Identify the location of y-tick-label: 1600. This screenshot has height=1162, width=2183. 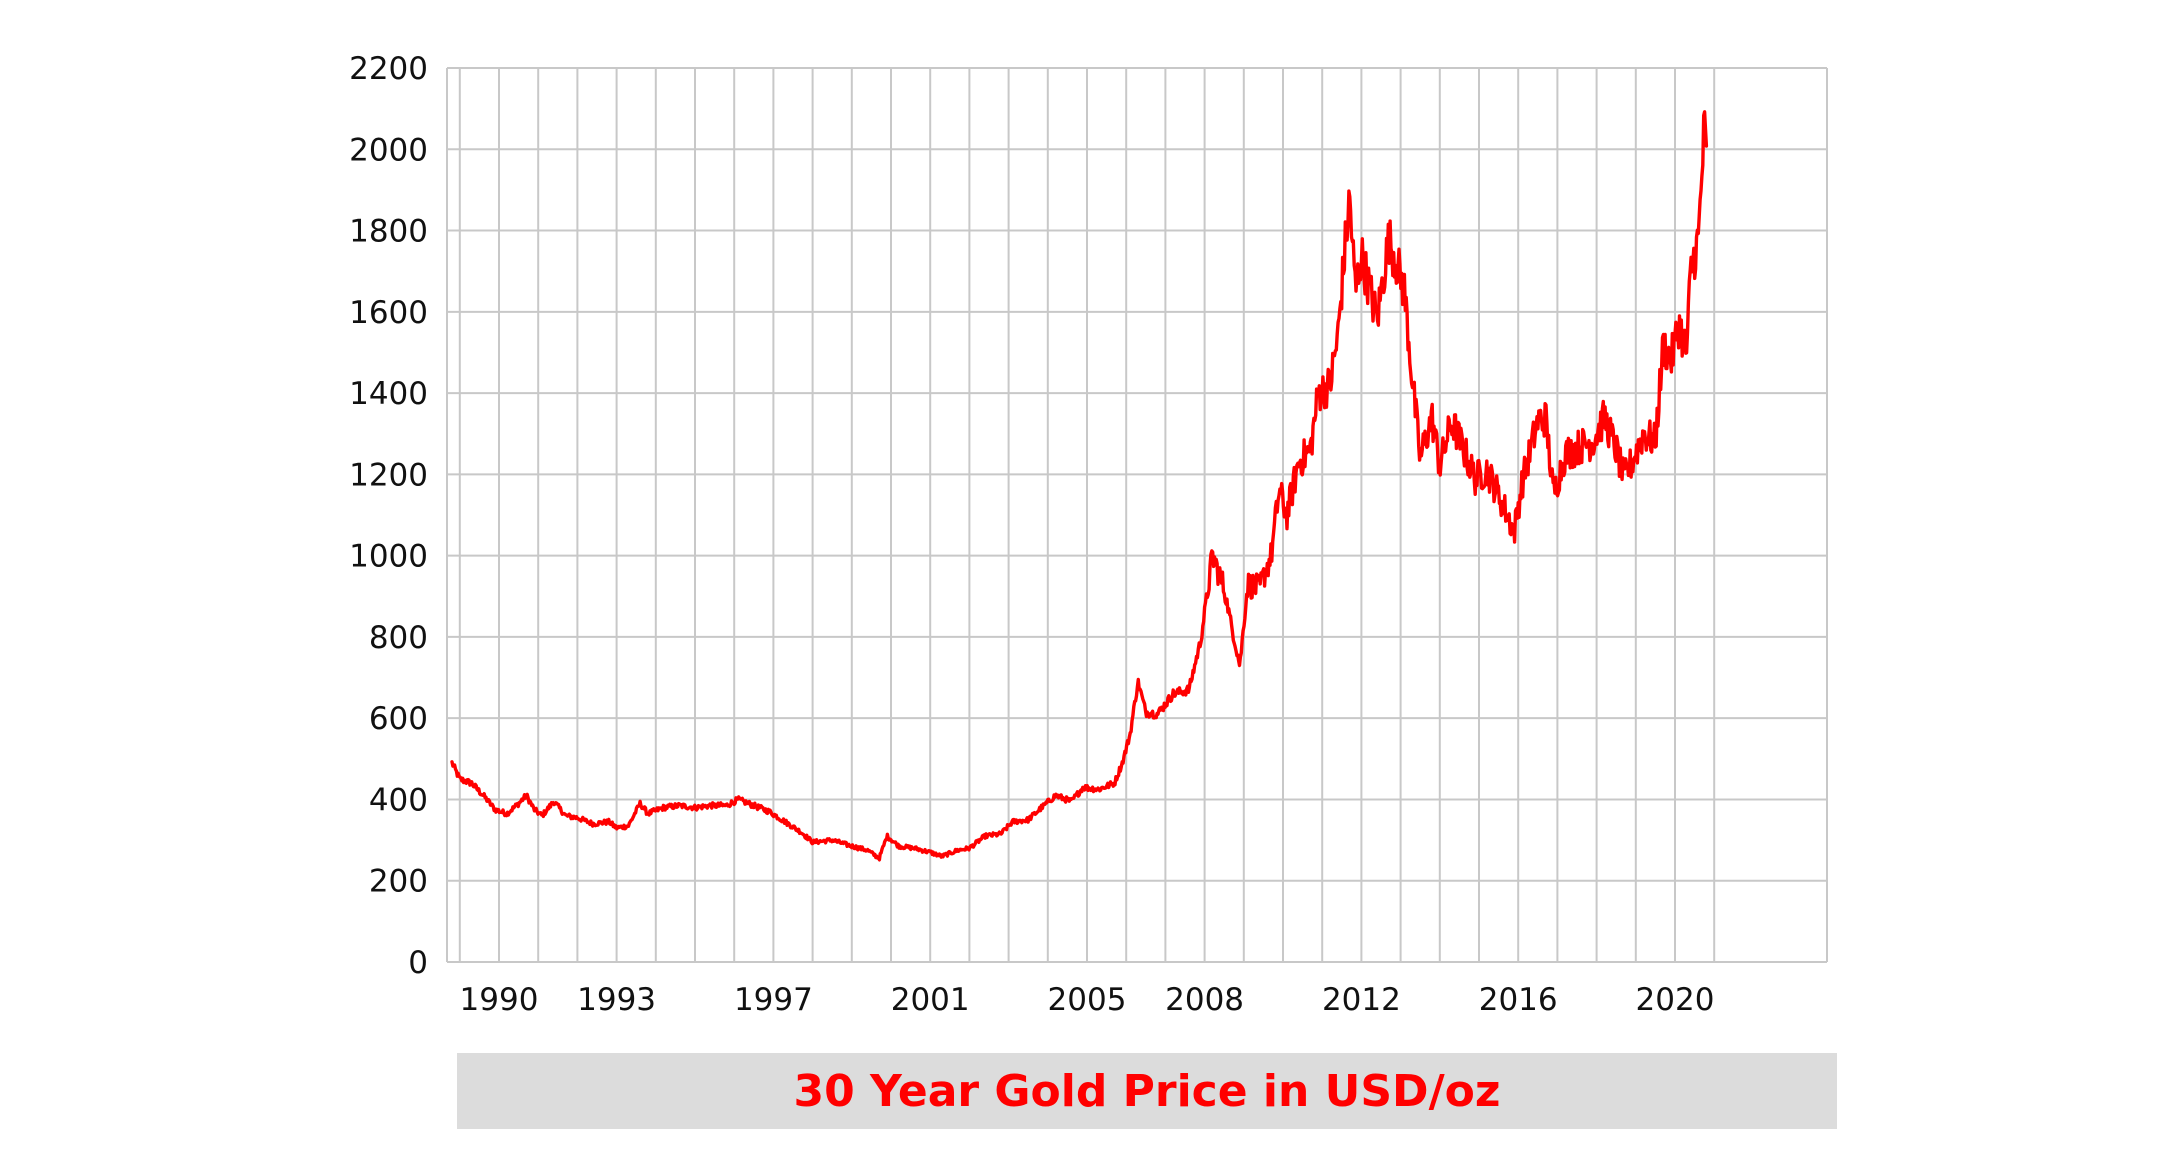
(388, 313).